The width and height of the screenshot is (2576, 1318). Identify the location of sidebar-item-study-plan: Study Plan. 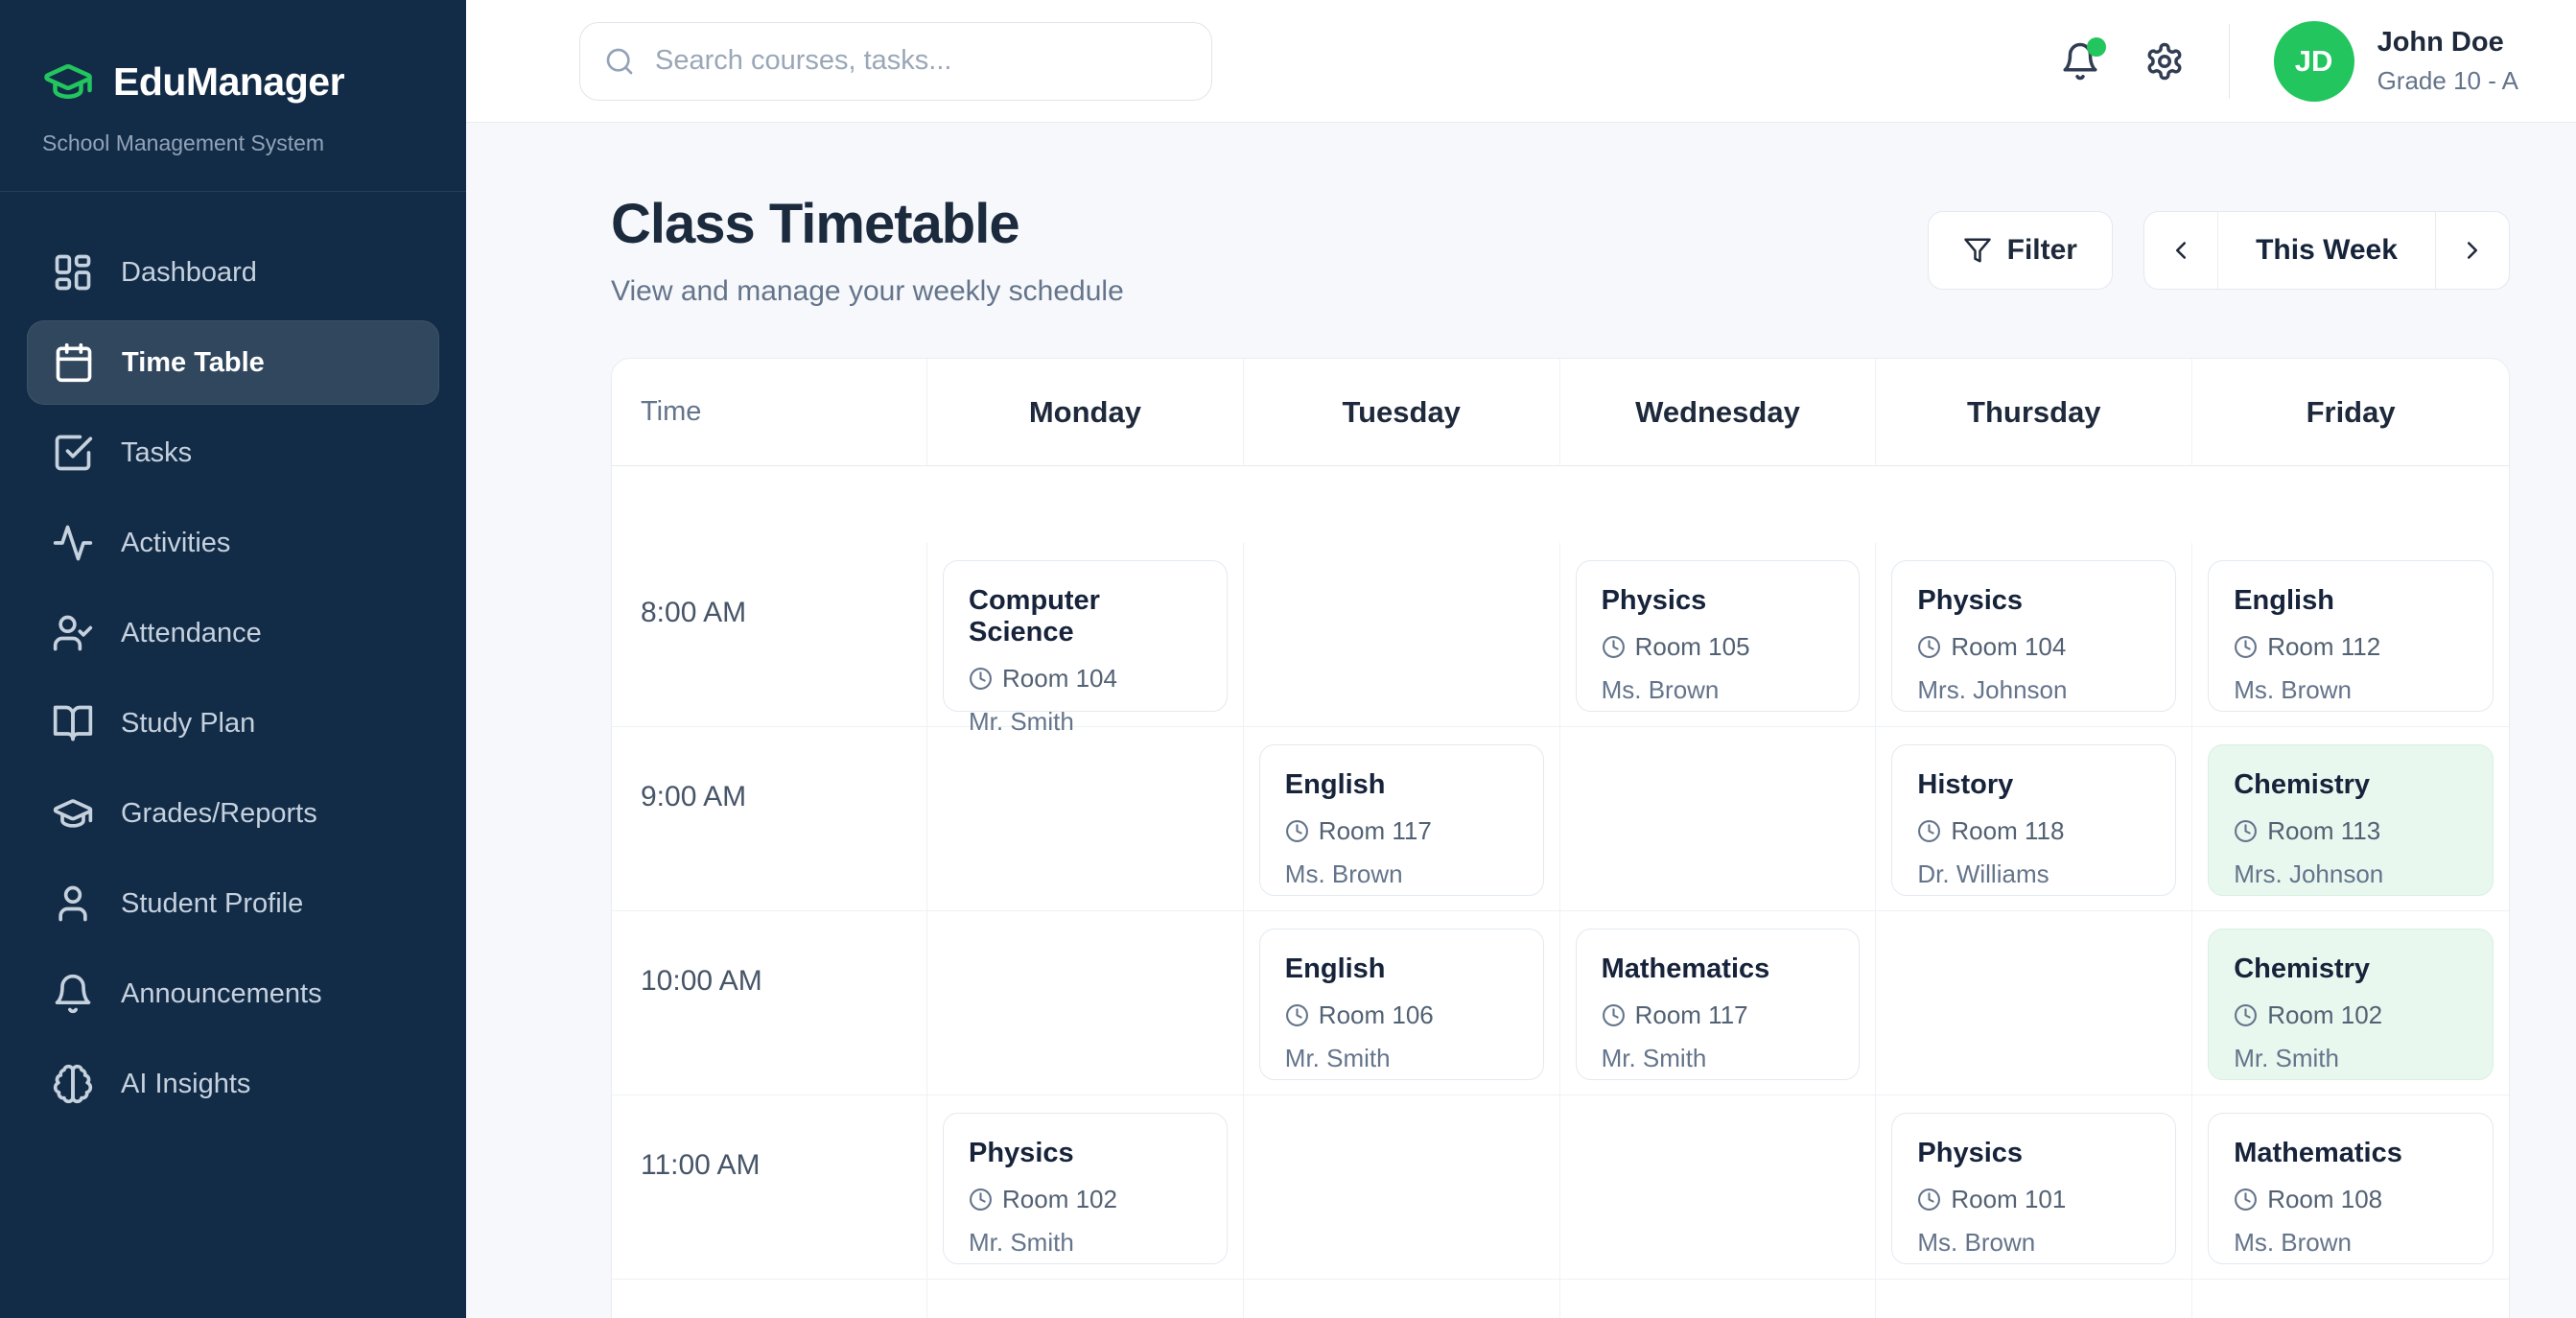
(233, 723).